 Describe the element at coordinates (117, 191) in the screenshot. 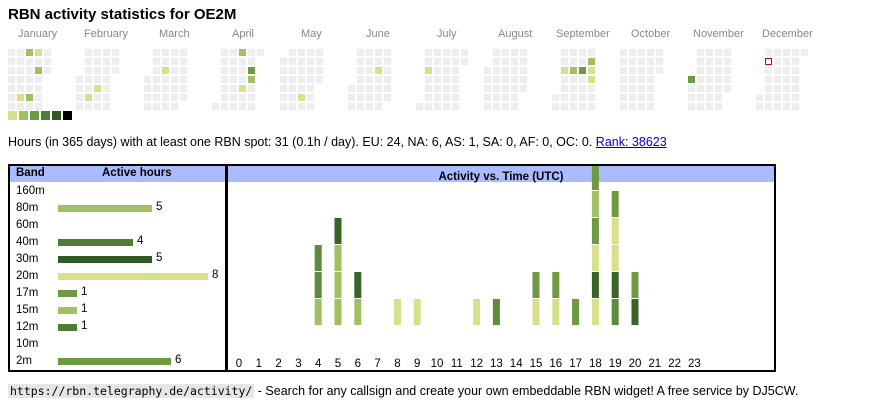

I see `band-row: 160m` at that location.